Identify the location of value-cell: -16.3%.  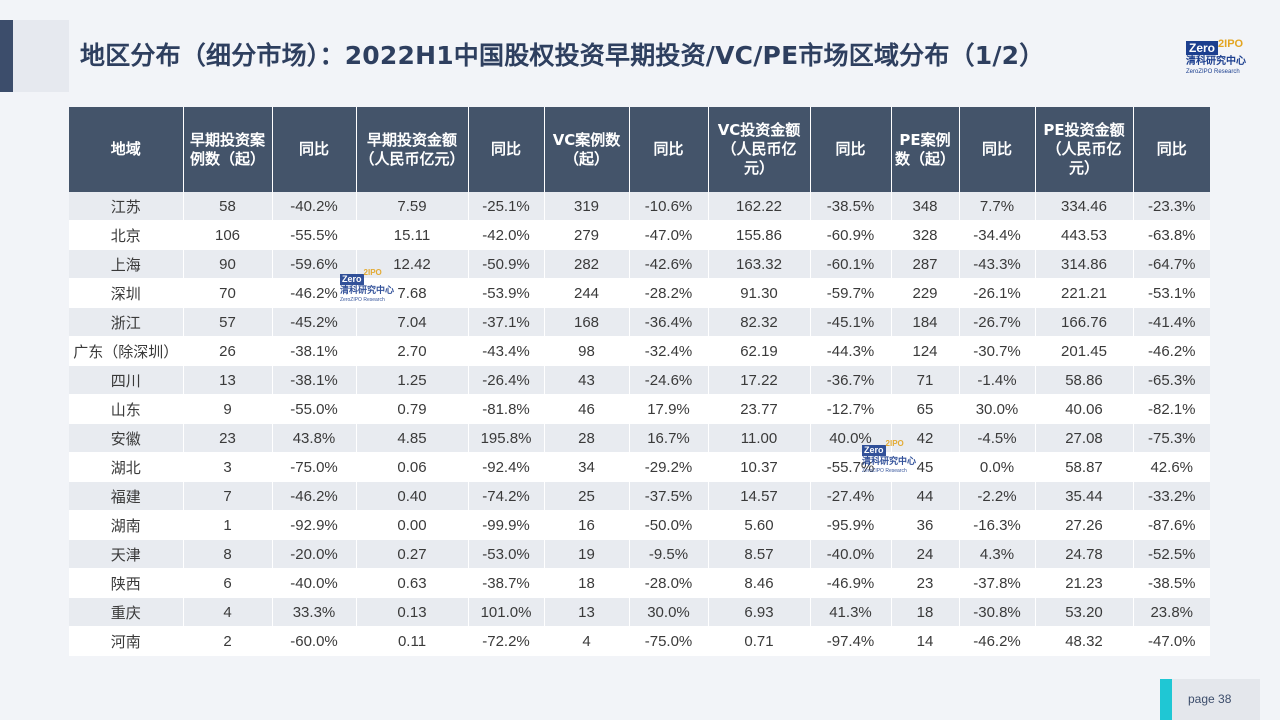
(997, 525).